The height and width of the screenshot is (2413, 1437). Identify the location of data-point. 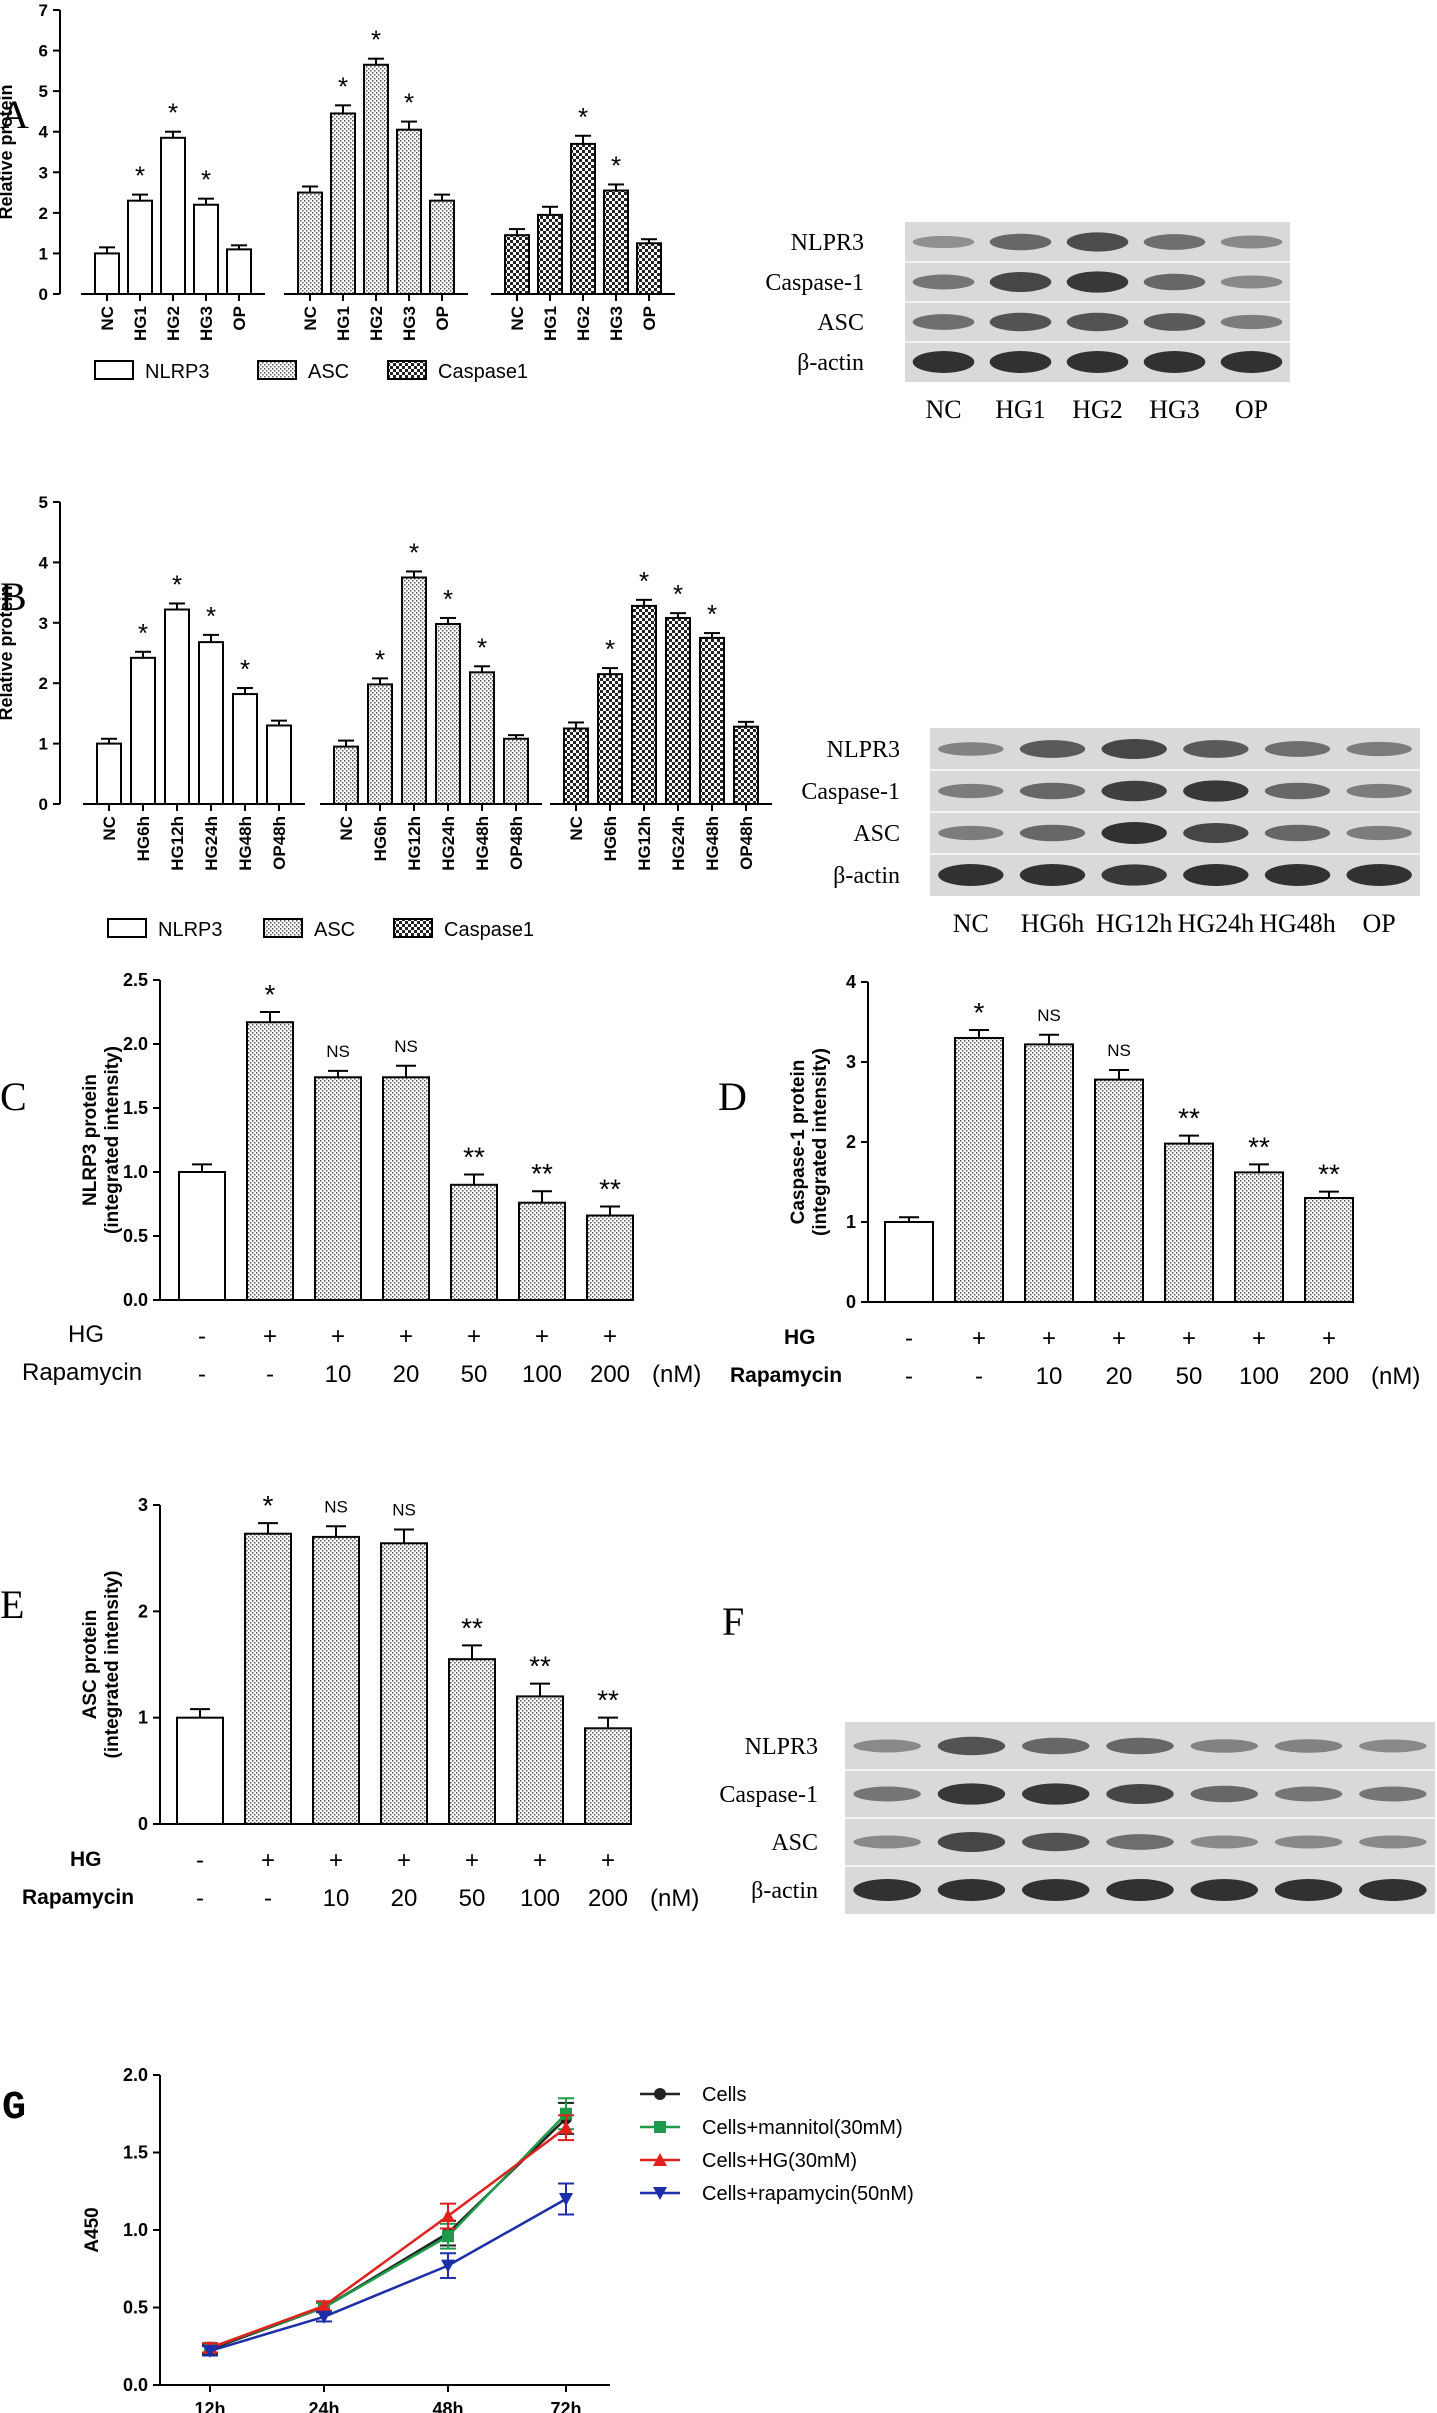
(448, 2266).